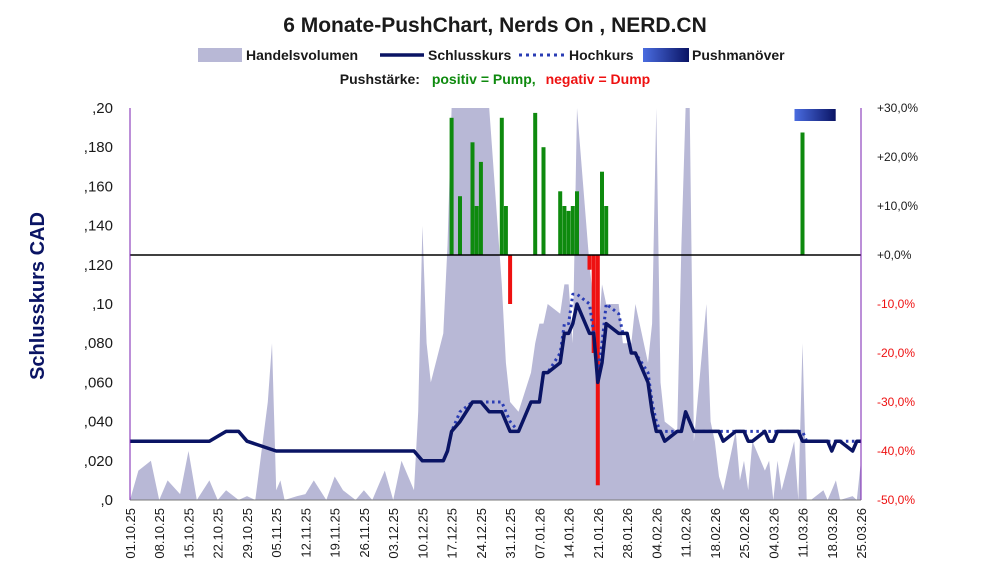  What do you see at coordinates (894, 255) in the screenshot?
I see `y2-tick-label: +0,0%` at bounding box center [894, 255].